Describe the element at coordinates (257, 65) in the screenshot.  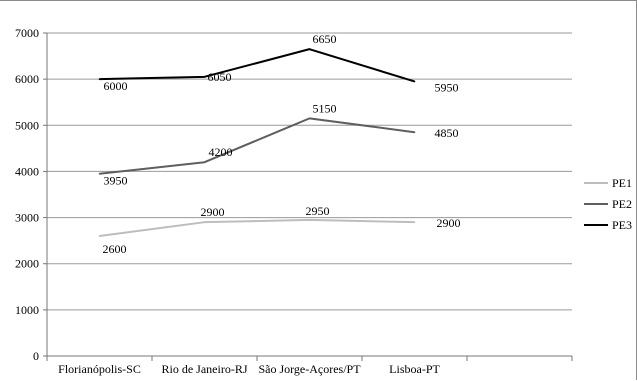
I see `series-line-pe3` at that location.